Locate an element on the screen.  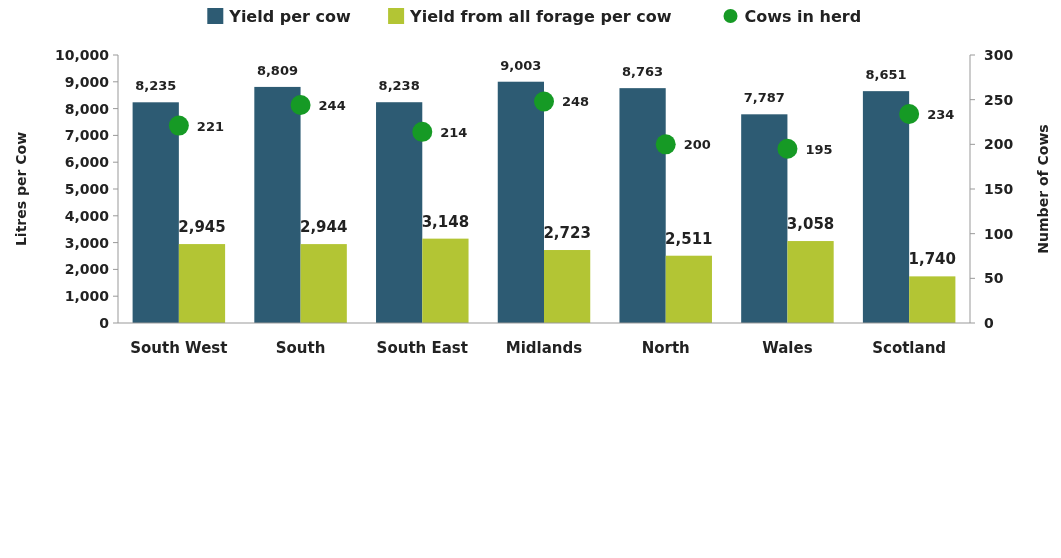
y-tick-label: 6,000 is located at coordinates (87, 162).